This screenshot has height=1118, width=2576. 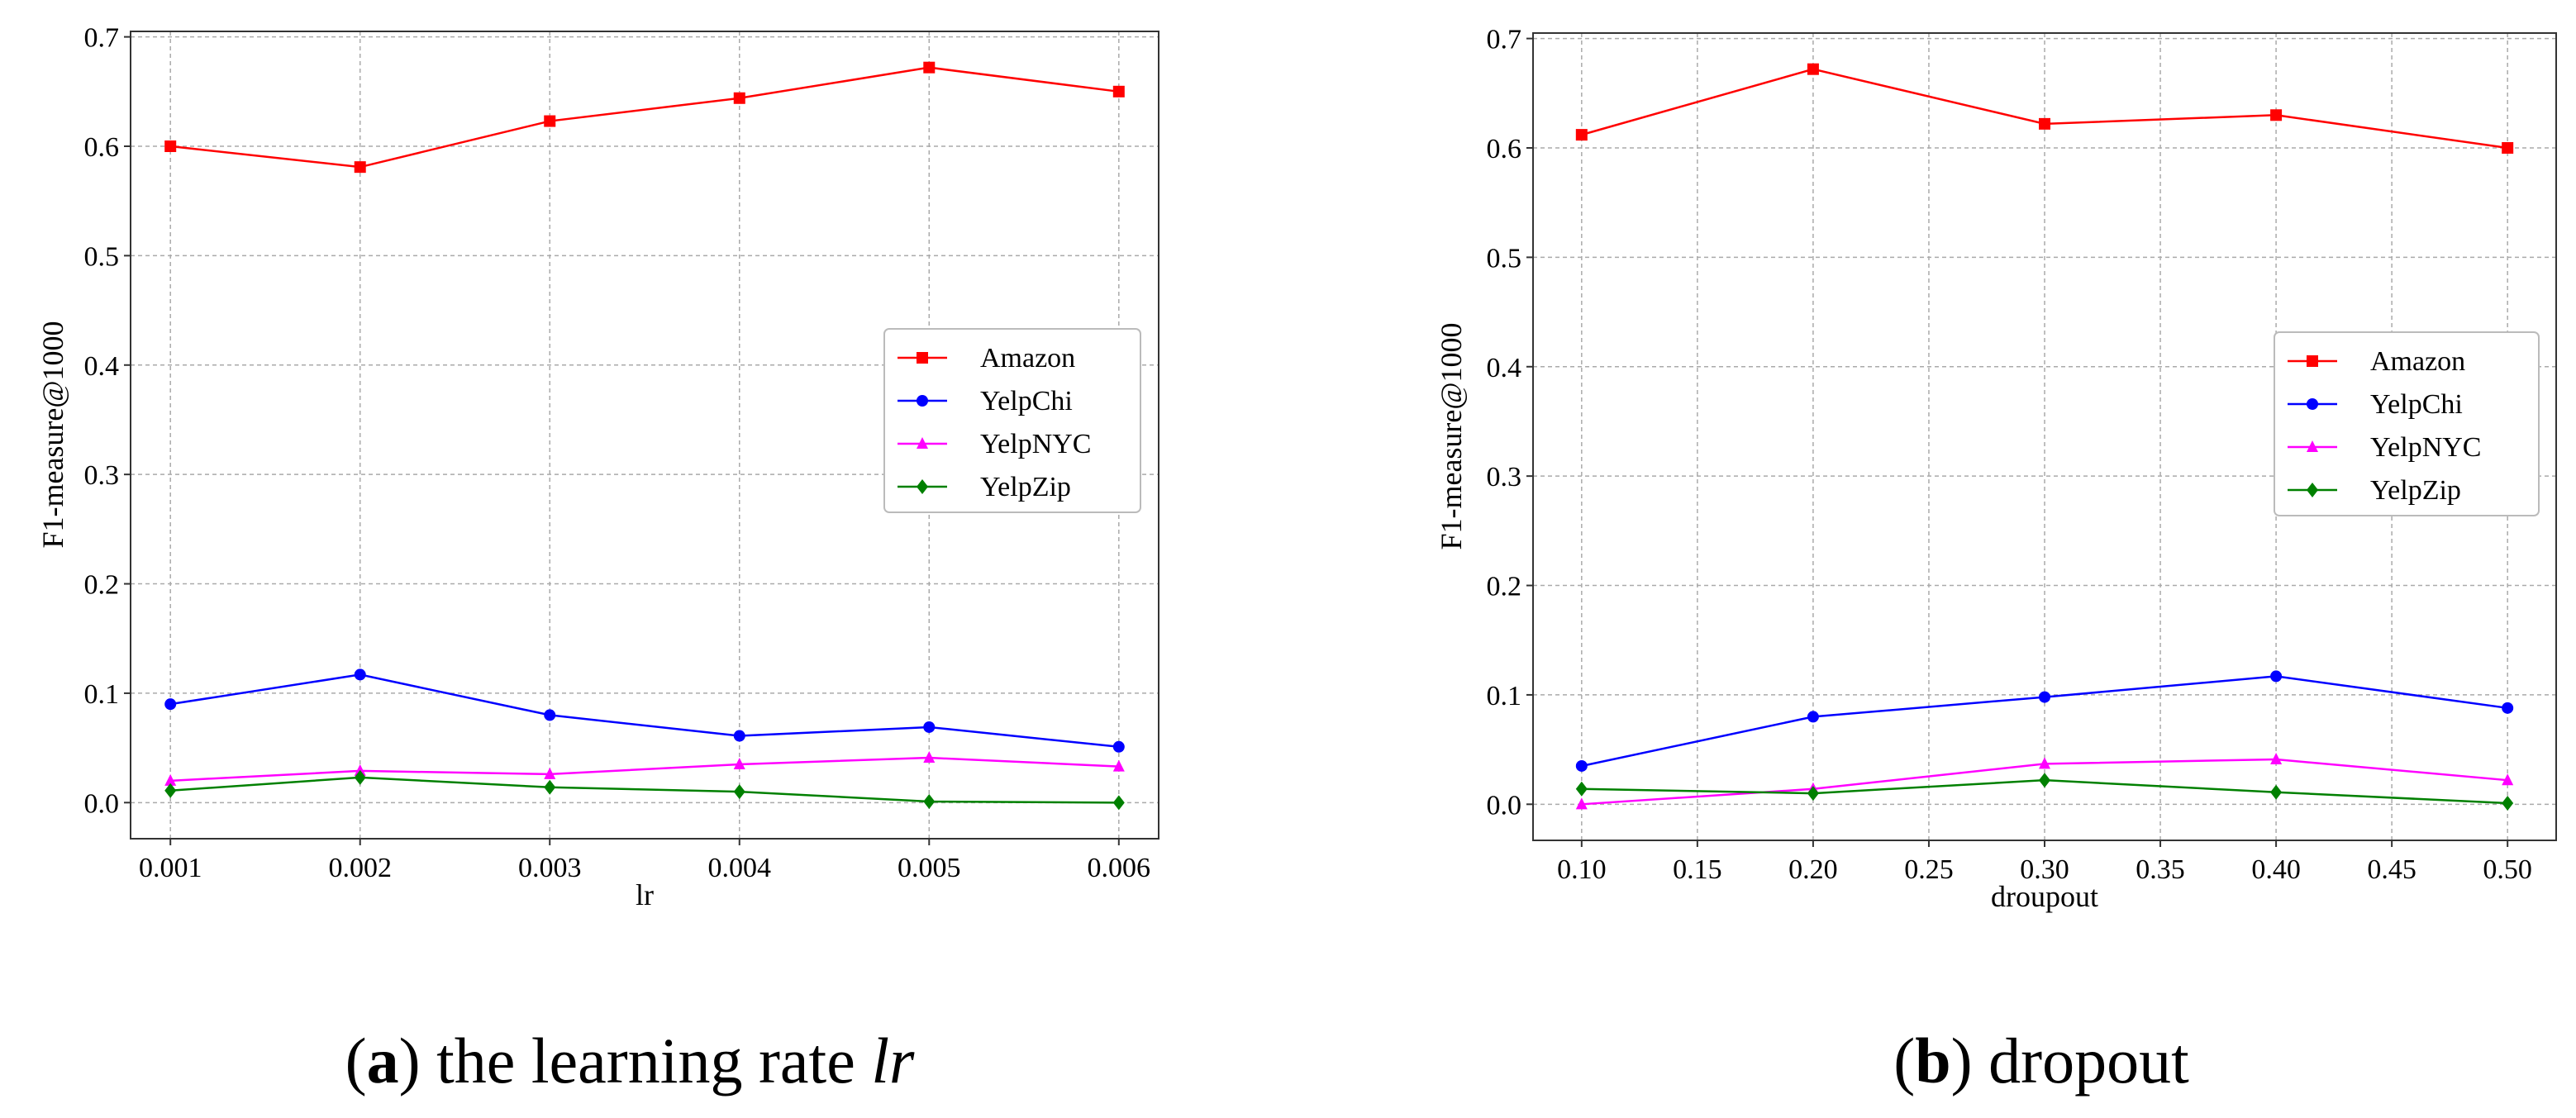 I want to click on caption-text: dropout, so click(x=2088, y=1061).